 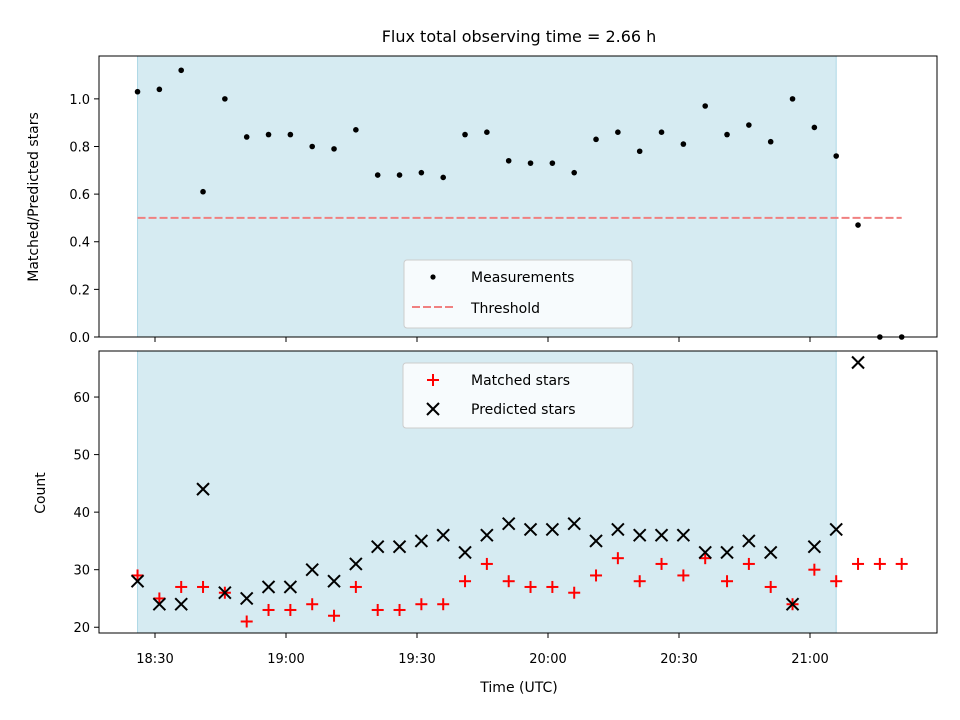 I want to click on legend-label-threshold: Threshold, so click(x=505, y=309).